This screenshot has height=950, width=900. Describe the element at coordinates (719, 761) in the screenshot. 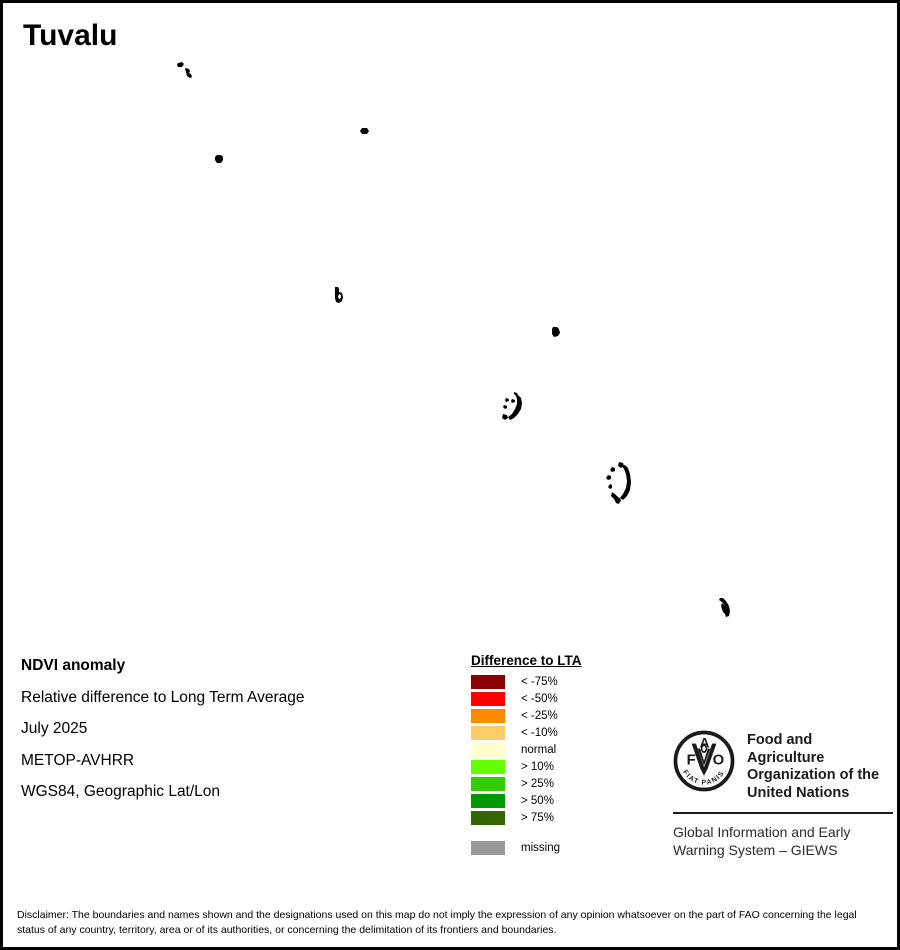

I see `svg-text: O` at that location.